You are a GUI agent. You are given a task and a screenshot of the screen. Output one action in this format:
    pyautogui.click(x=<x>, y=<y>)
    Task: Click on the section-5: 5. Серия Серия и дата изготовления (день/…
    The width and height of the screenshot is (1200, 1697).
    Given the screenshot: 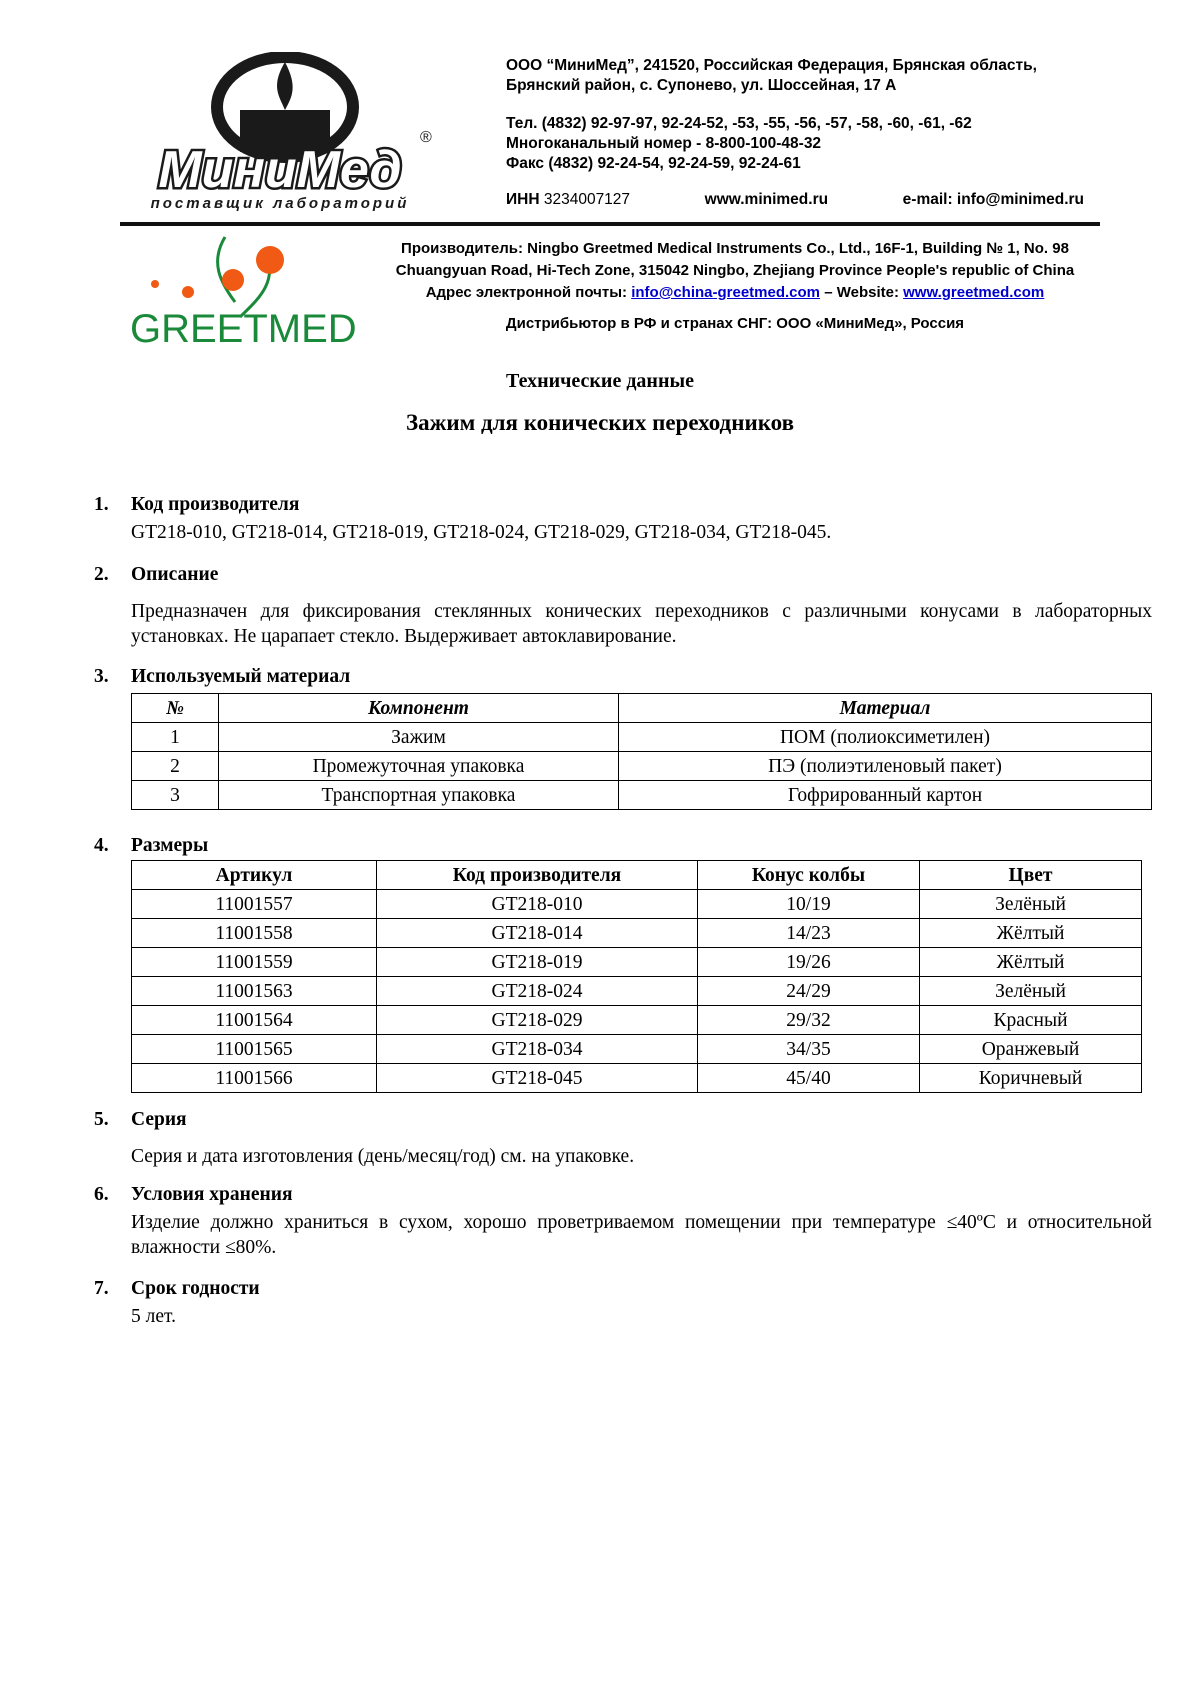 What is the action you would take?
    pyautogui.click(x=623, y=1138)
    